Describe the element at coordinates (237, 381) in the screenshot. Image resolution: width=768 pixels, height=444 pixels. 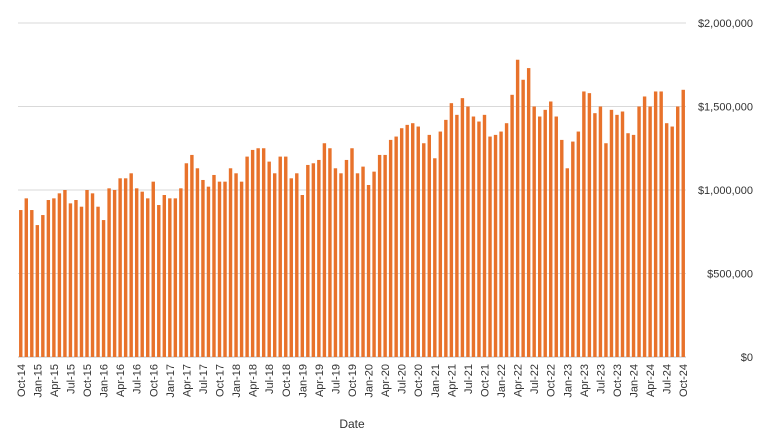
I see `x-tick-label: Jan-18` at that location.